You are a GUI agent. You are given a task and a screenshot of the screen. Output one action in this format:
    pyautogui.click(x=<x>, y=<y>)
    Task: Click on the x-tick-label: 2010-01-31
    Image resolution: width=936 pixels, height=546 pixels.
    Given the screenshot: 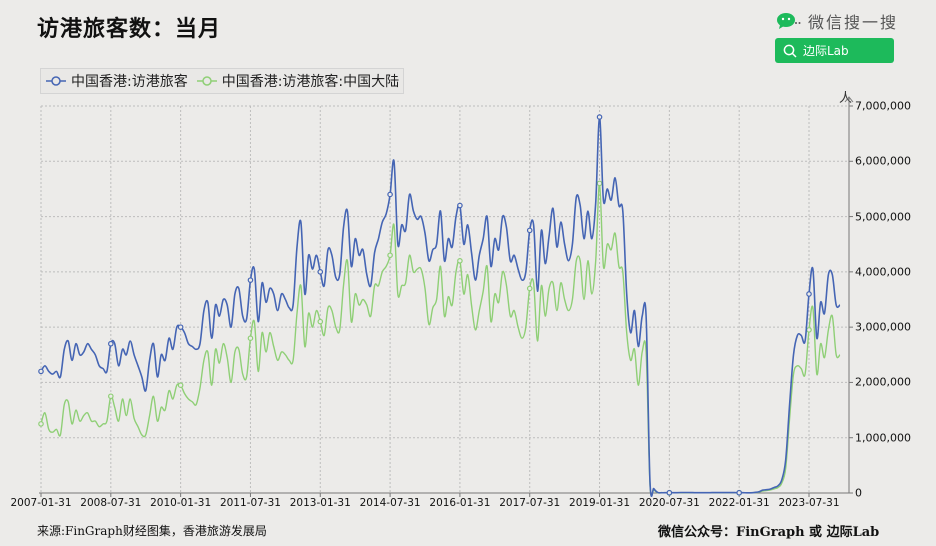 What is the action you would take?
    pyautogui.click(x=181, y=503)
    